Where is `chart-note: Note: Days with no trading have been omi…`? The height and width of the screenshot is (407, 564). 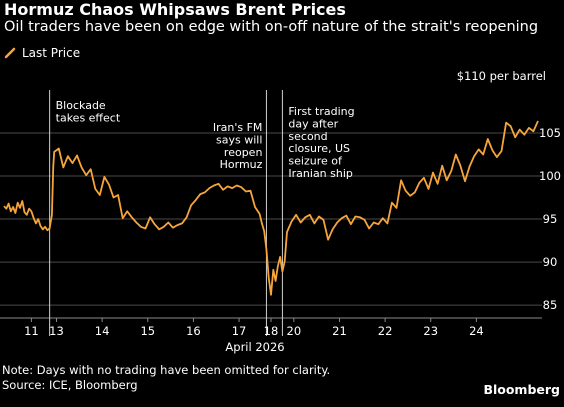
chart-note: Note: Days with no trading have been omi… is located at coordinates (166, 370).